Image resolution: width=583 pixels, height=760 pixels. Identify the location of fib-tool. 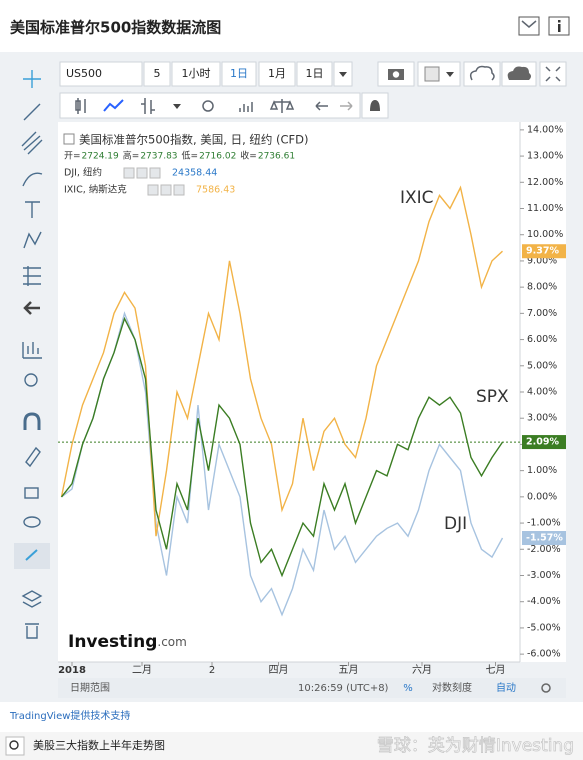
(32, 276).